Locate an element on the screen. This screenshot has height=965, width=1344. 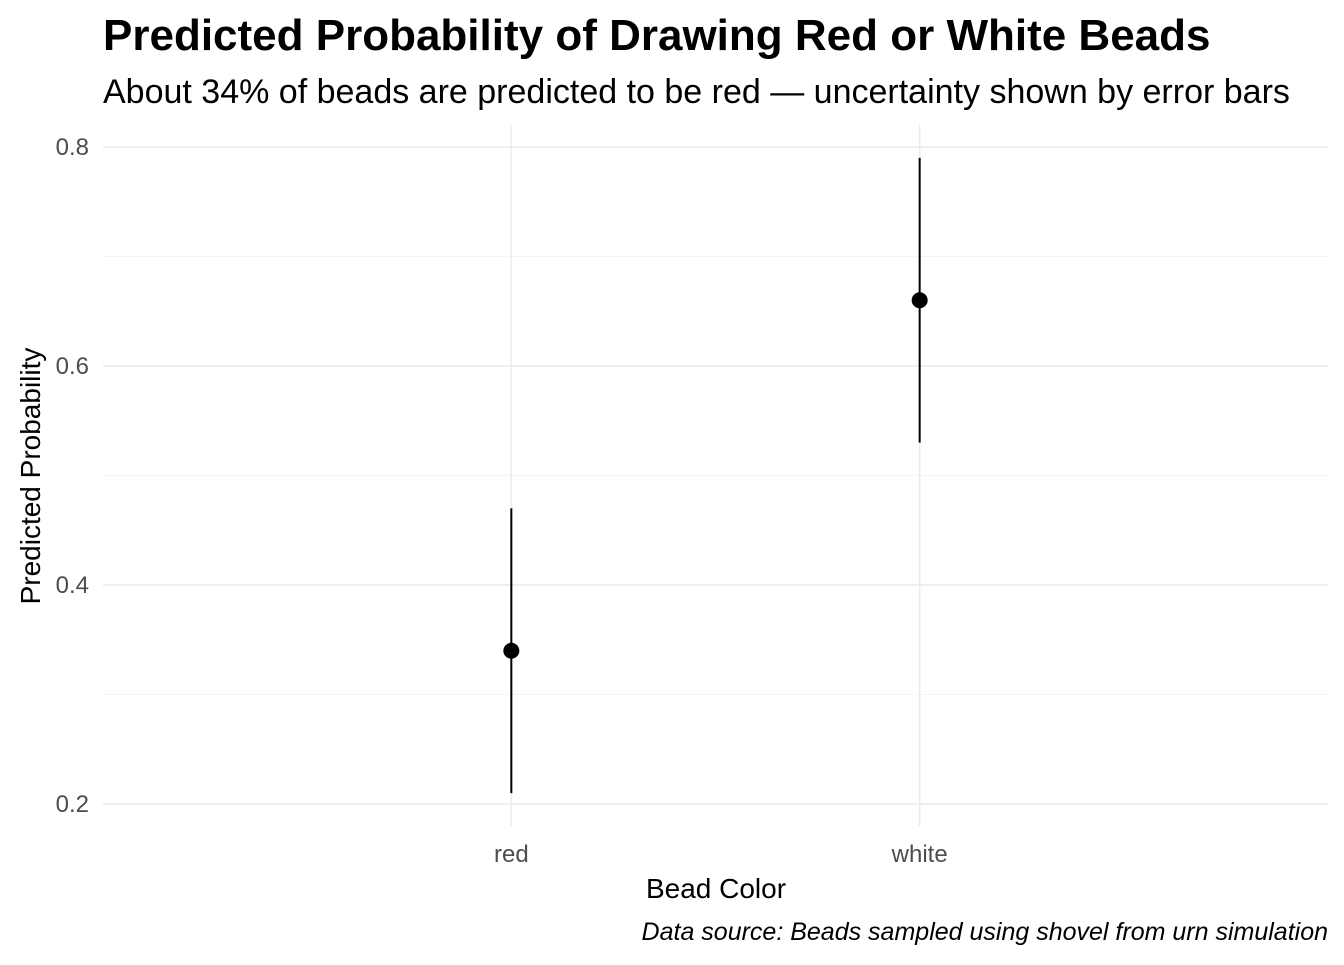
y-tick-label: 0.2 is located at coordinates (72, 804).